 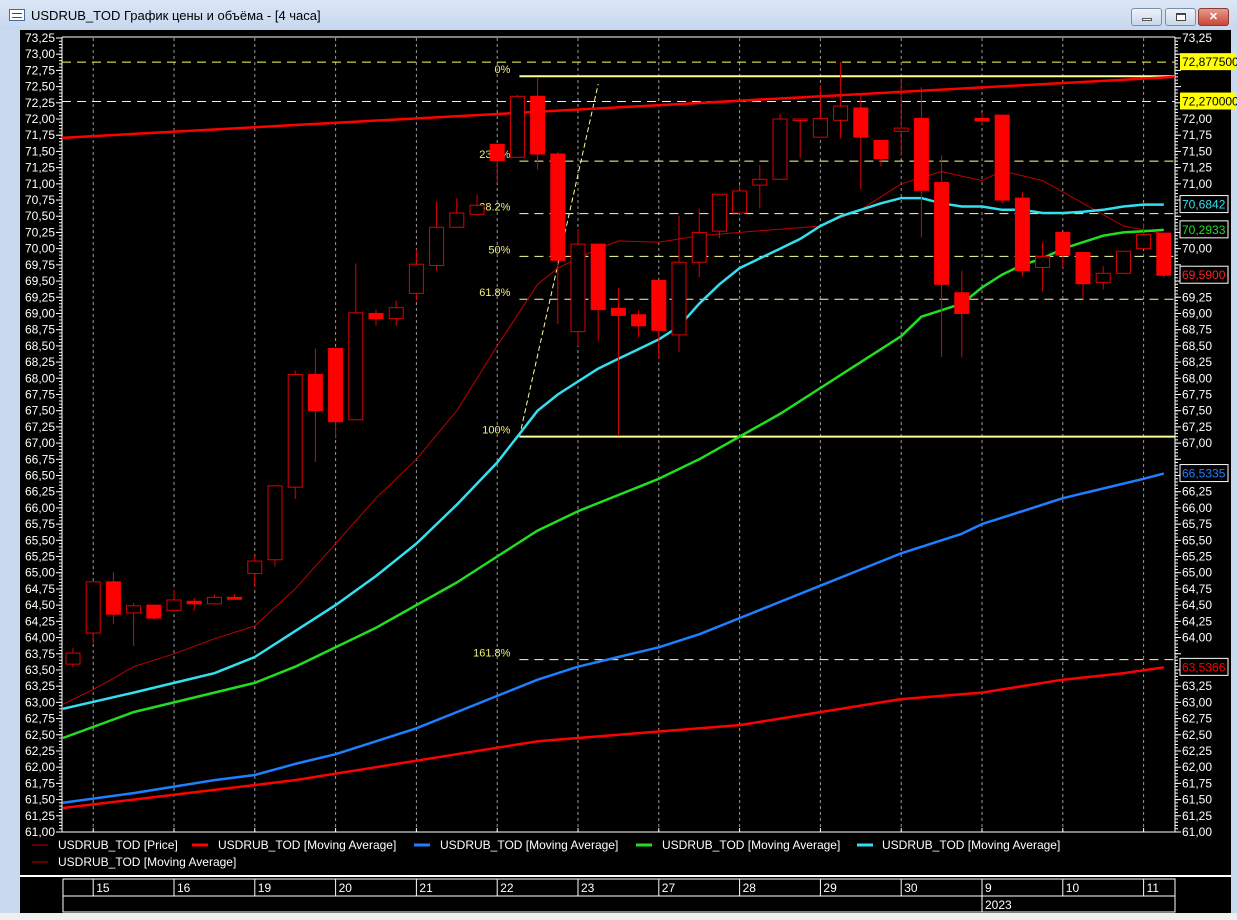 I want to click on left-y-tick-label: 62,00, so click(x=40, y=767).